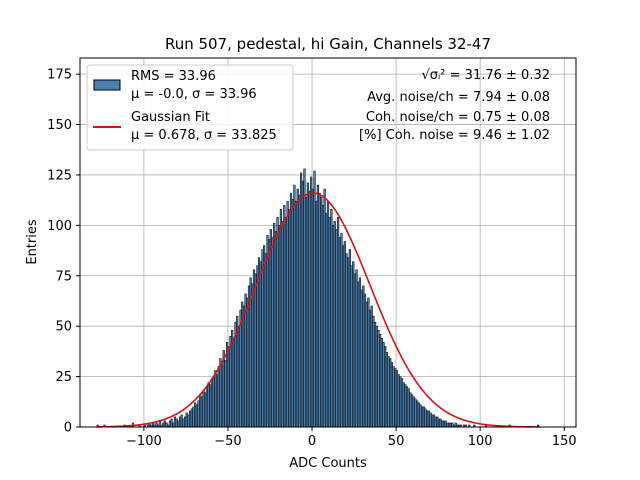 This screenshot has height=480, width=640. Describe the element at coordinates (564, 441) in the screenshot. I see `x-tick-label: 150` at that location.